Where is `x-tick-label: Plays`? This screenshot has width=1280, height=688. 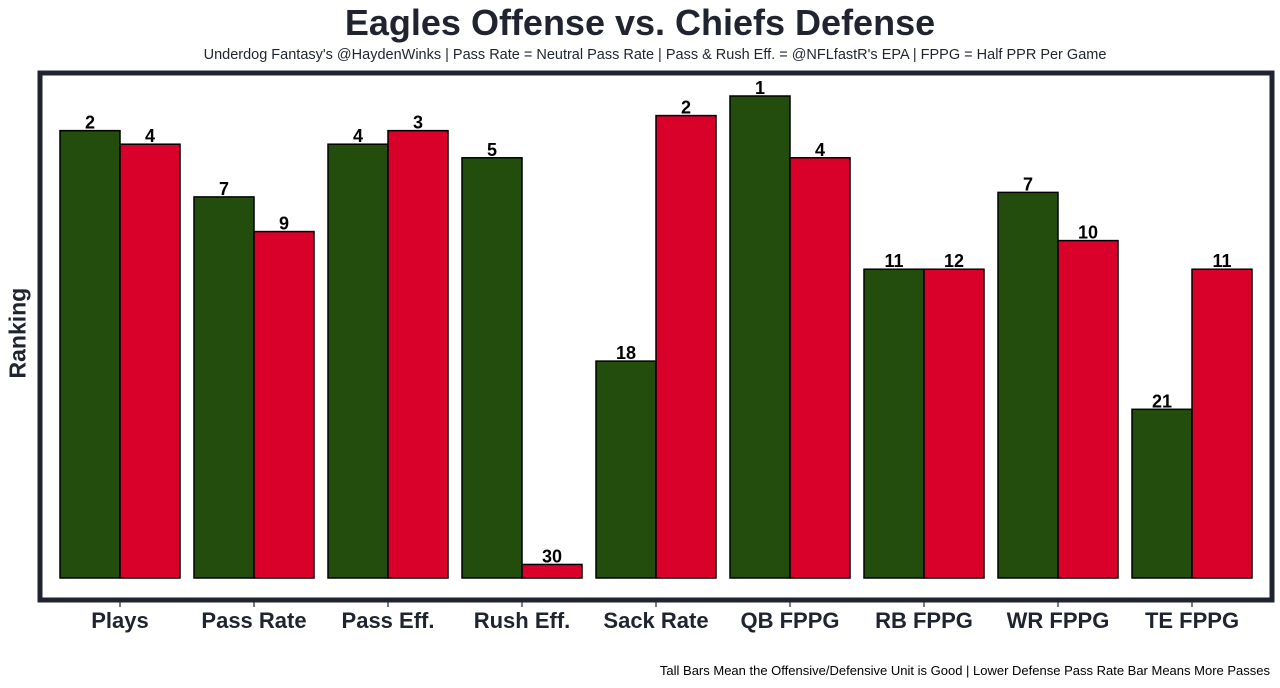 x-tick-label: Plays is located at coordinates (120, 620).